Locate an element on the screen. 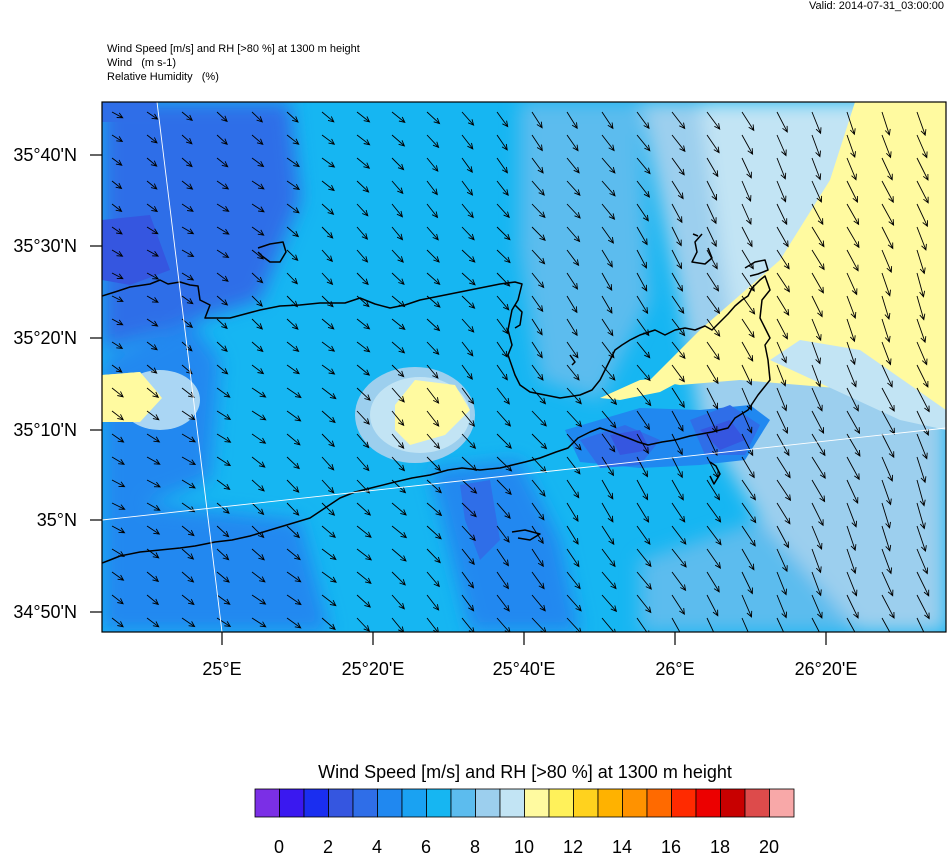 The height and width of the screenshot is (854, 948). colorbar-swatch is located at coordinates (635, 803).